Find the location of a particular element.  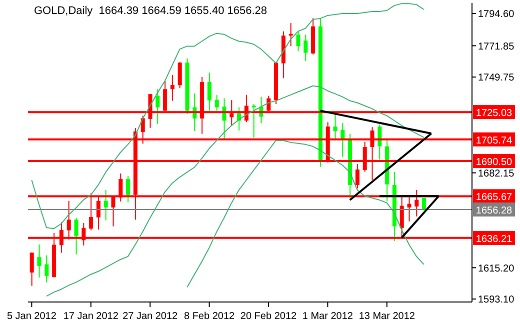

ref-line-label: 1690.50 is located at coordinates (494, 162).